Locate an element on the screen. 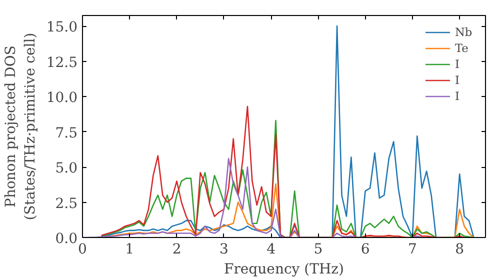  x-tick-label: 4 is located at coordinates (271, 250).